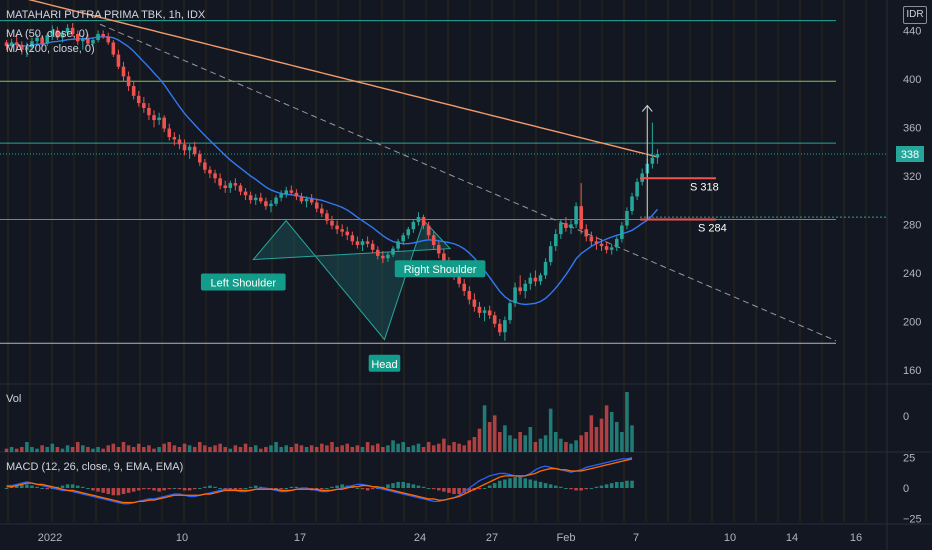 Image resolution: width=932 pixels, height=550 pixels. I want to click on head-and-shoulders-pattern, so click(352, 280).